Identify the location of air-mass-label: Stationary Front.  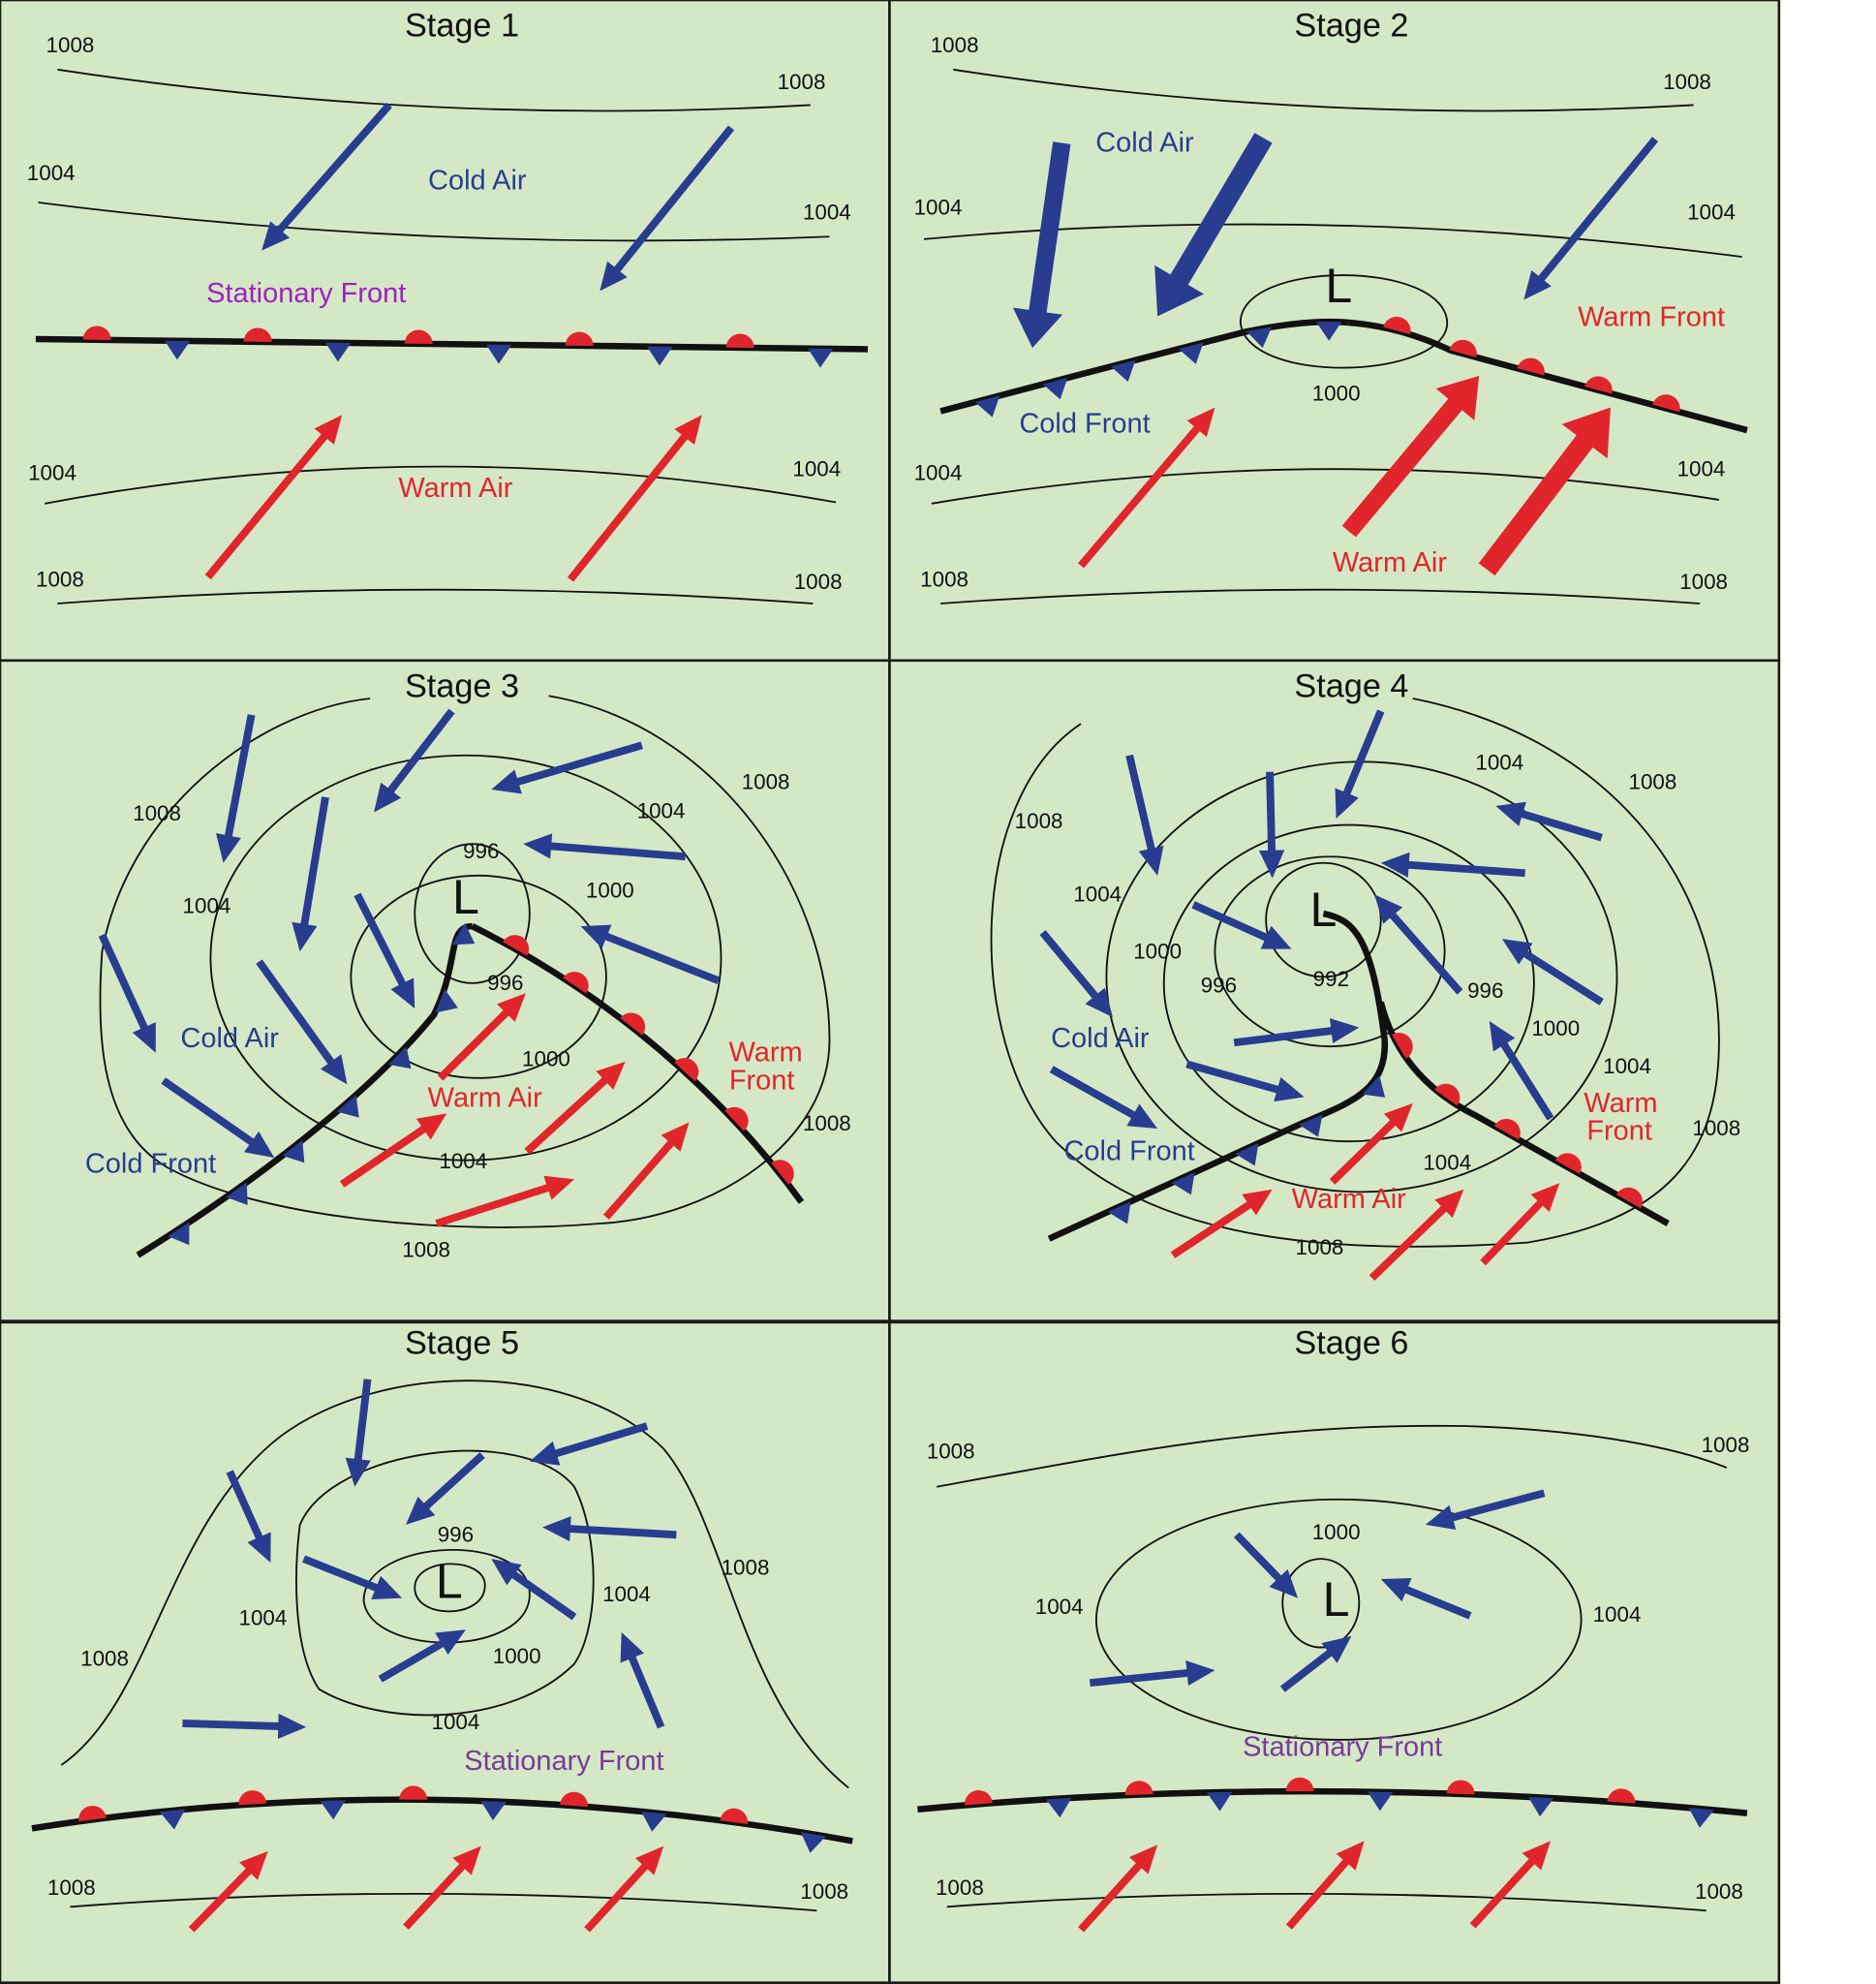
(564, 1761).